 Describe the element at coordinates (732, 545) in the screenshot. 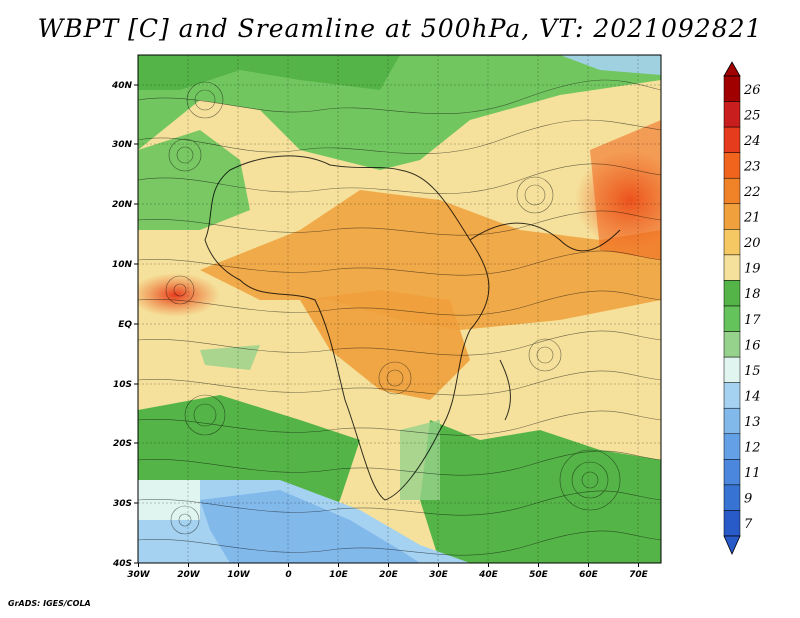

I see `colorbar-bottom-arrow` at that location.